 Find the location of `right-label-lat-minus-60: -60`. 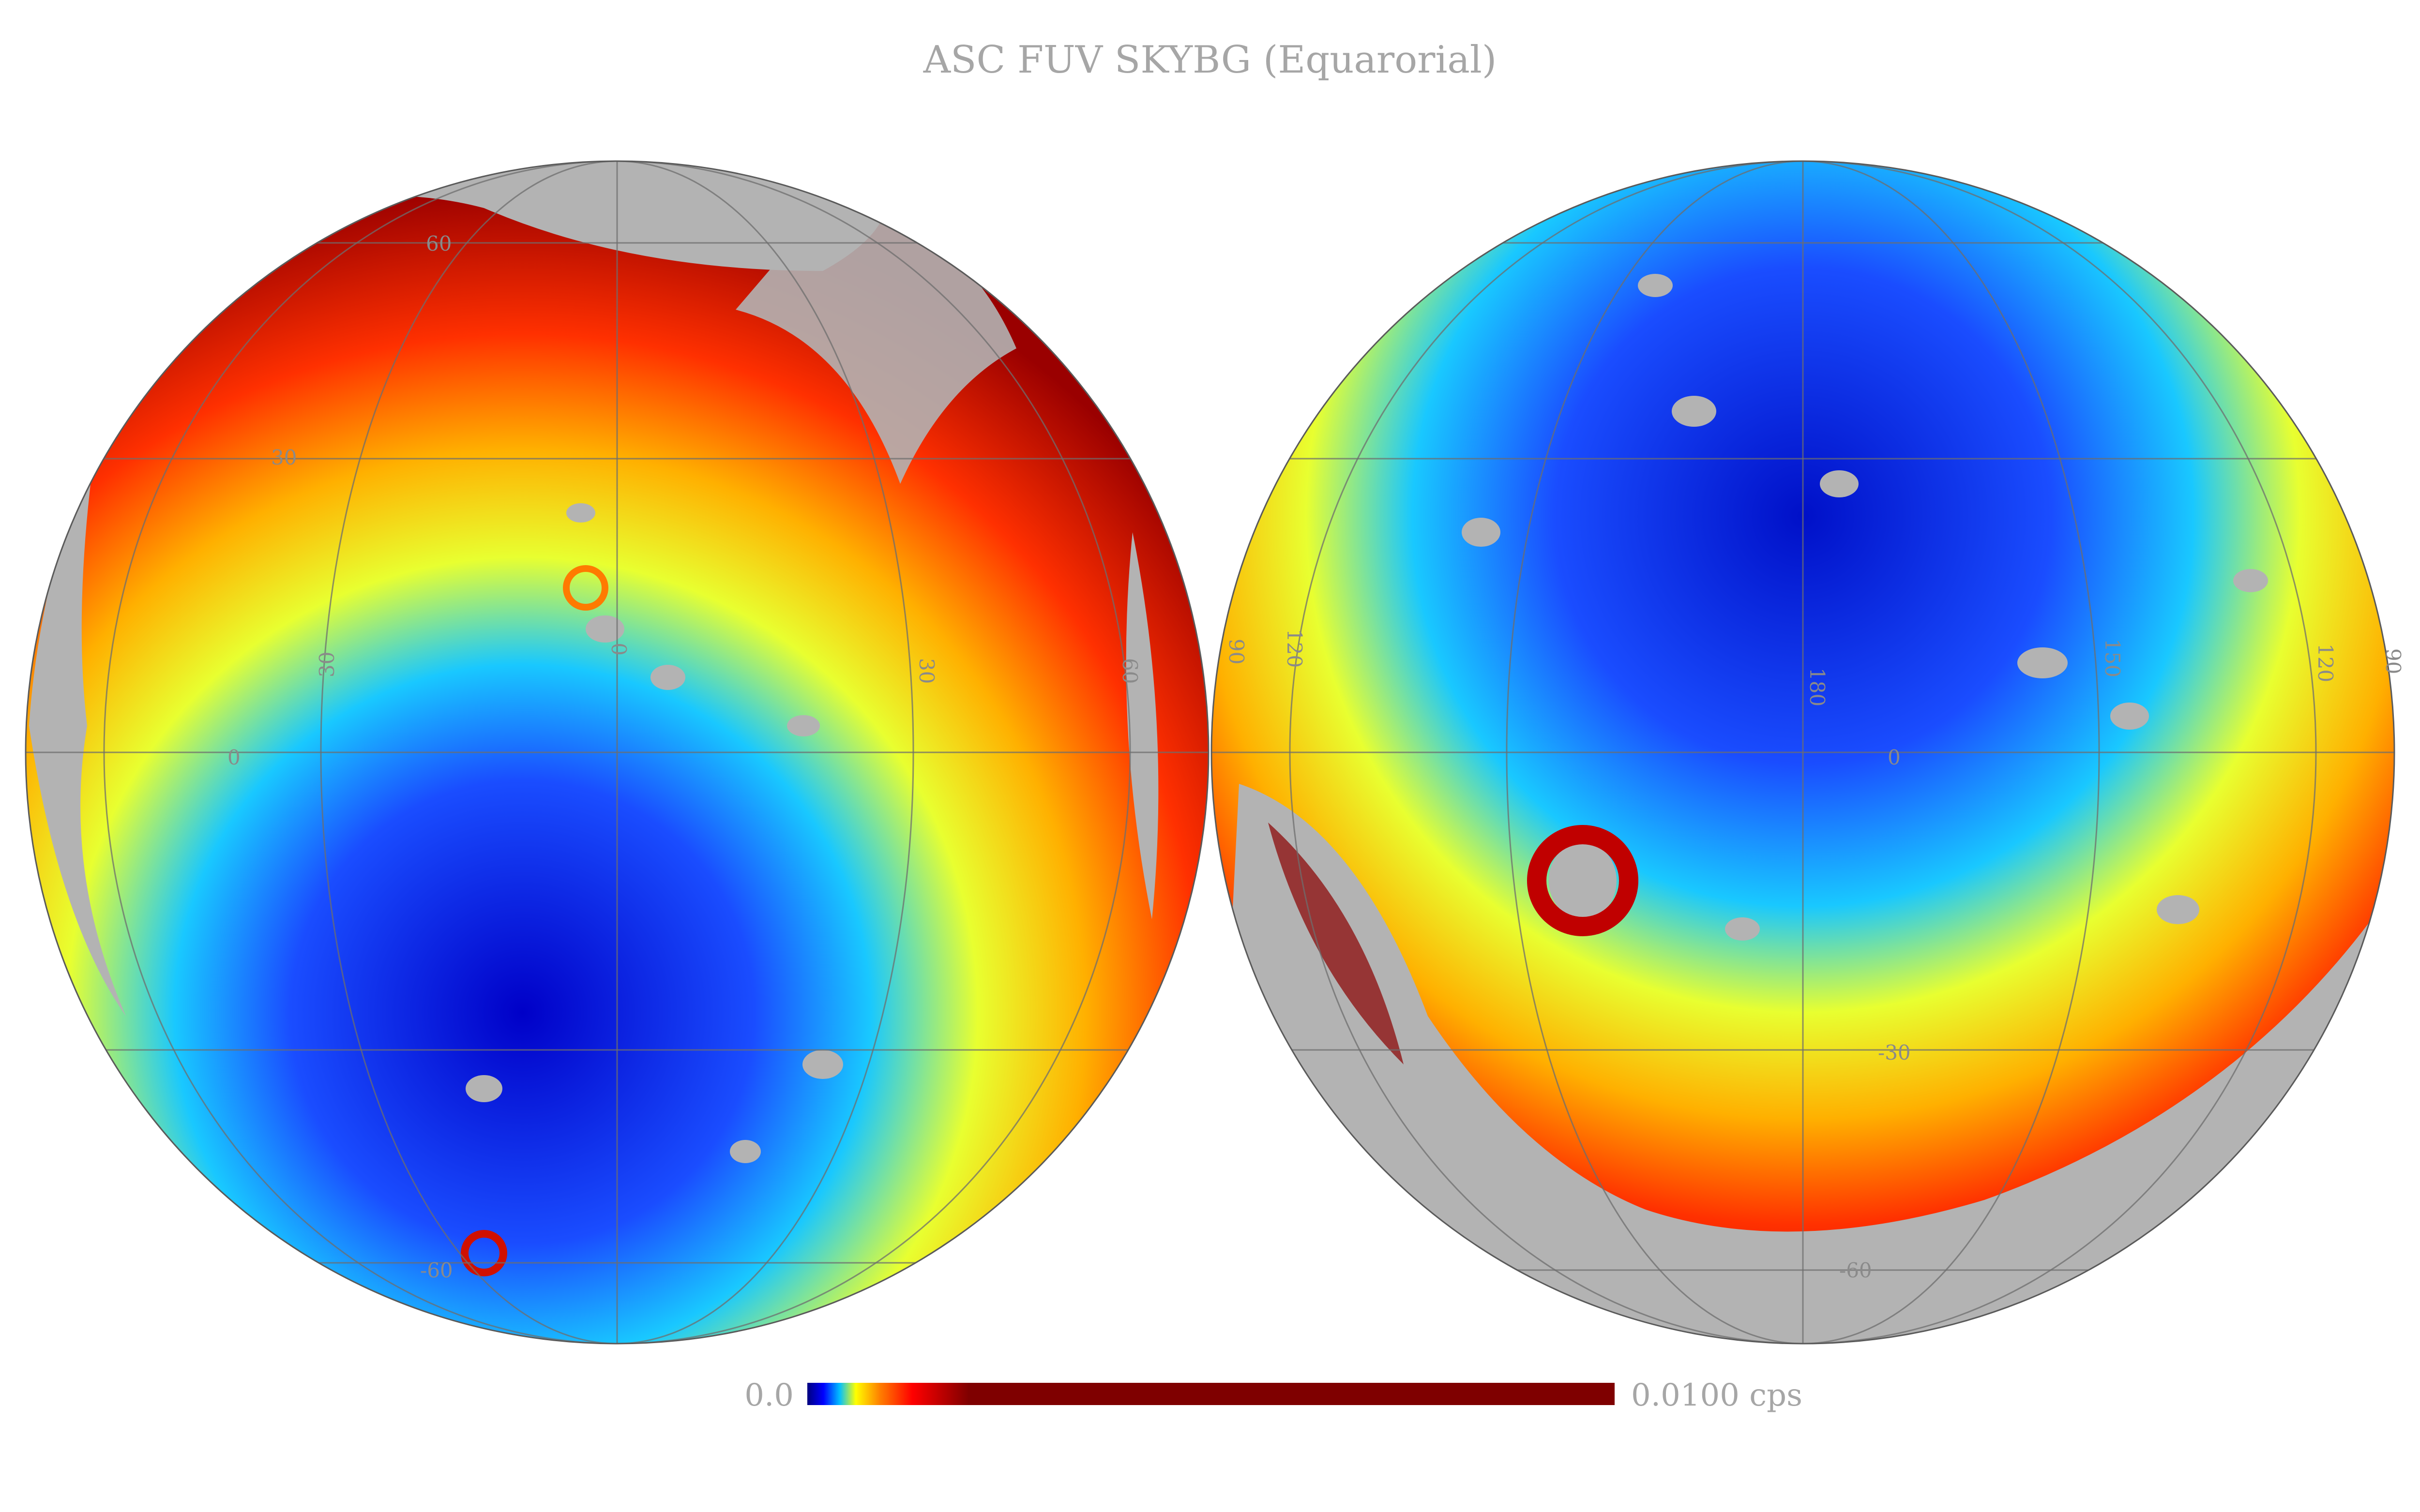

right-label-lat-minus-60: -60 is located at coordinates (1855, 1270).